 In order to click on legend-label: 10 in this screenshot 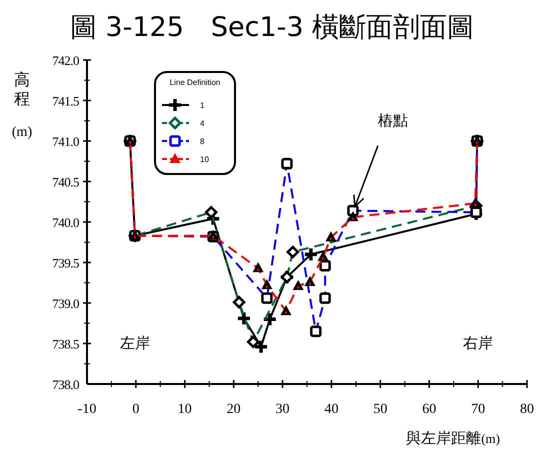, I will do `click(205, 159)`.